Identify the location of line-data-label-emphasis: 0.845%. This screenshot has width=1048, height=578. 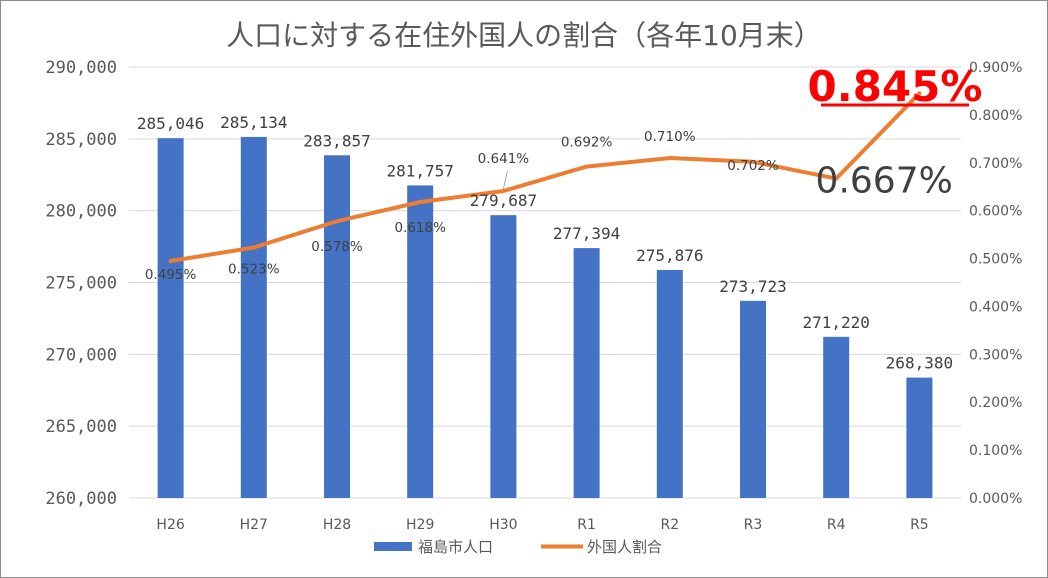
(895, 86).